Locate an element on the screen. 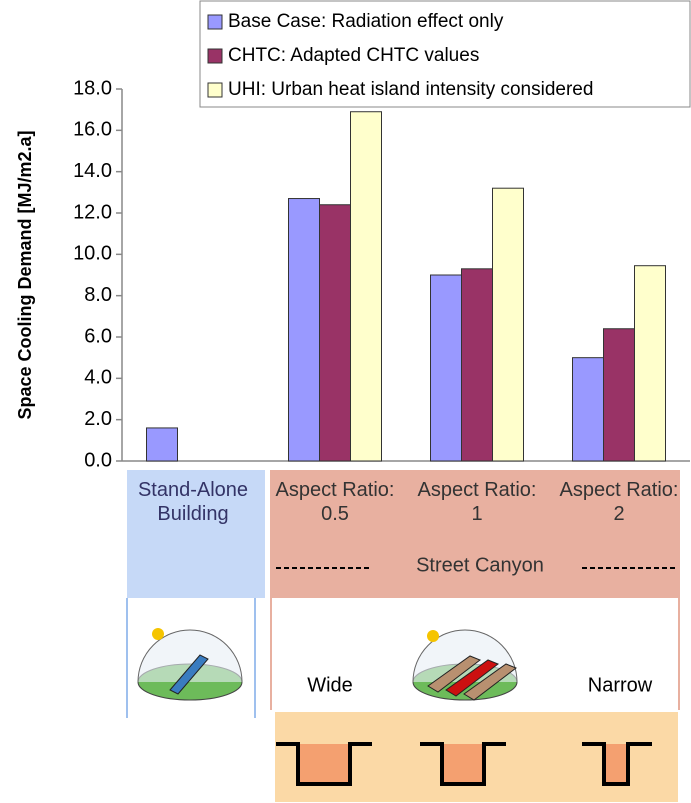  y-tick-label: 6.0 is located at coordinates (98, 336).